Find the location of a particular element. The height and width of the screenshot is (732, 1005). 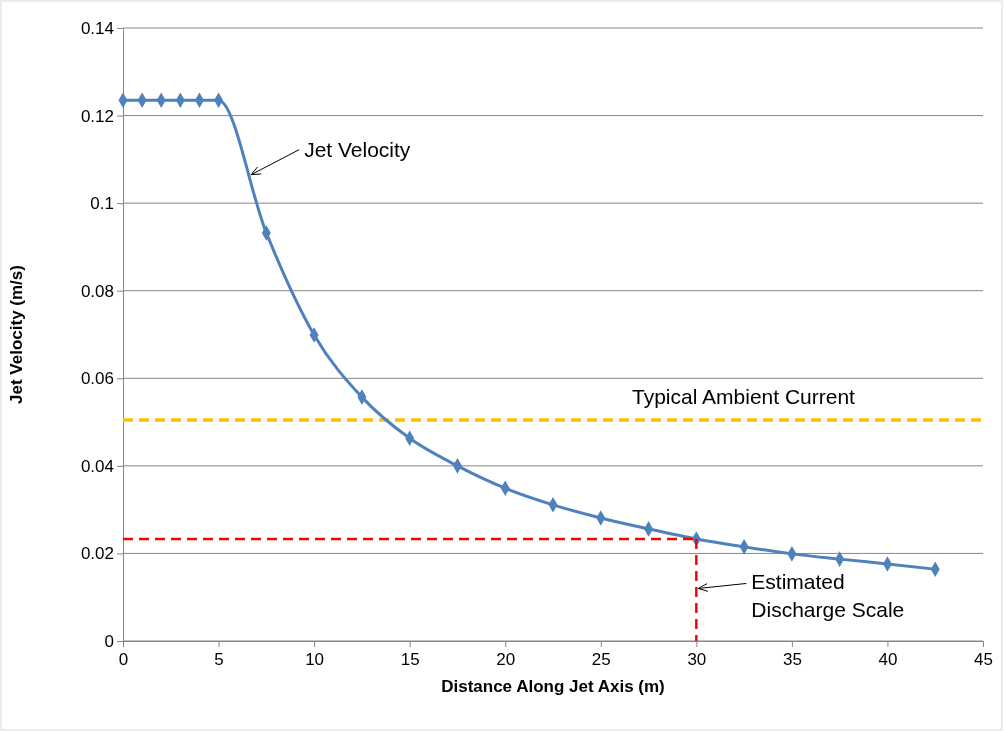

annotation: Jet Velocity is located at coordinates (357, 150).